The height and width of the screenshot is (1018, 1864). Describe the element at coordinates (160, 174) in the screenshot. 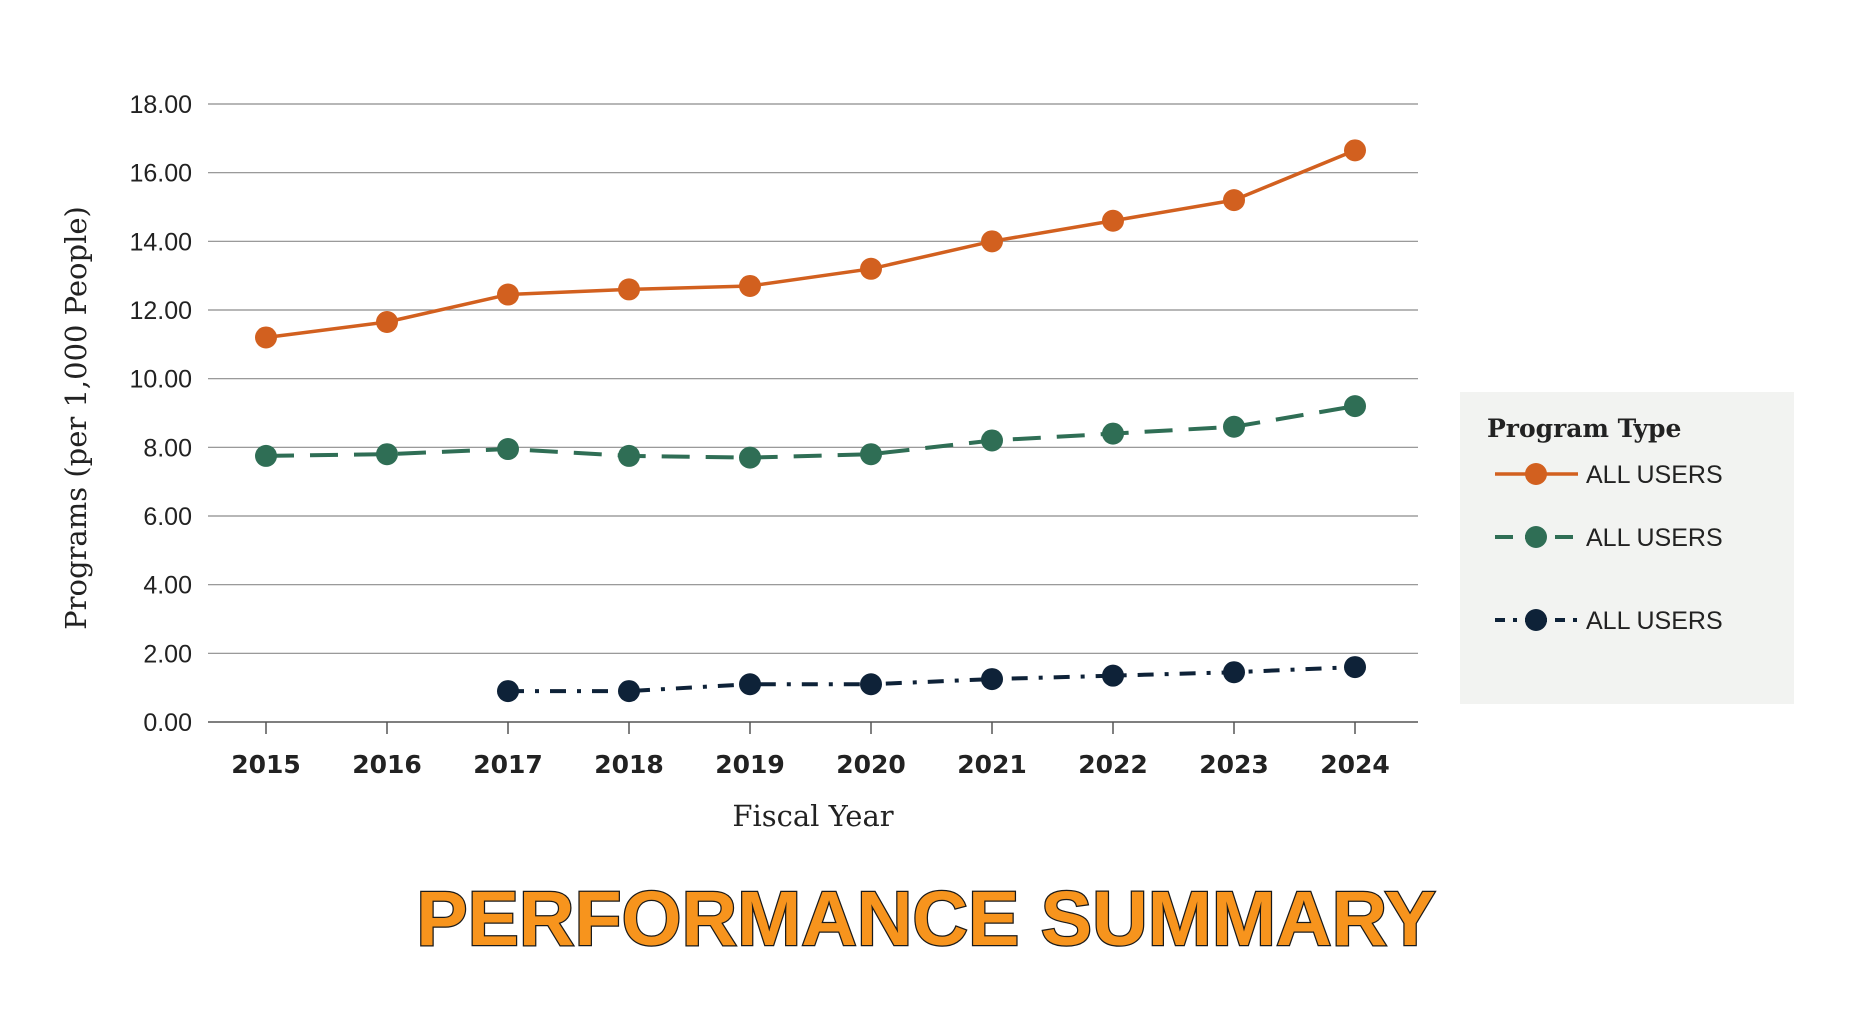

I see `y-tick-label: 16.00` at that location.